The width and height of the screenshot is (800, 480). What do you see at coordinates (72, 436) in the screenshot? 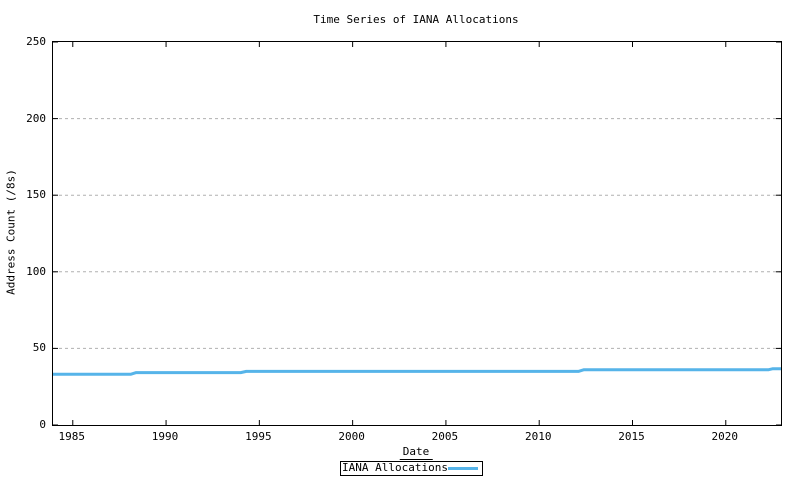
I see `x-tick-label-1985: 1985` at bounding box center [72, 436].